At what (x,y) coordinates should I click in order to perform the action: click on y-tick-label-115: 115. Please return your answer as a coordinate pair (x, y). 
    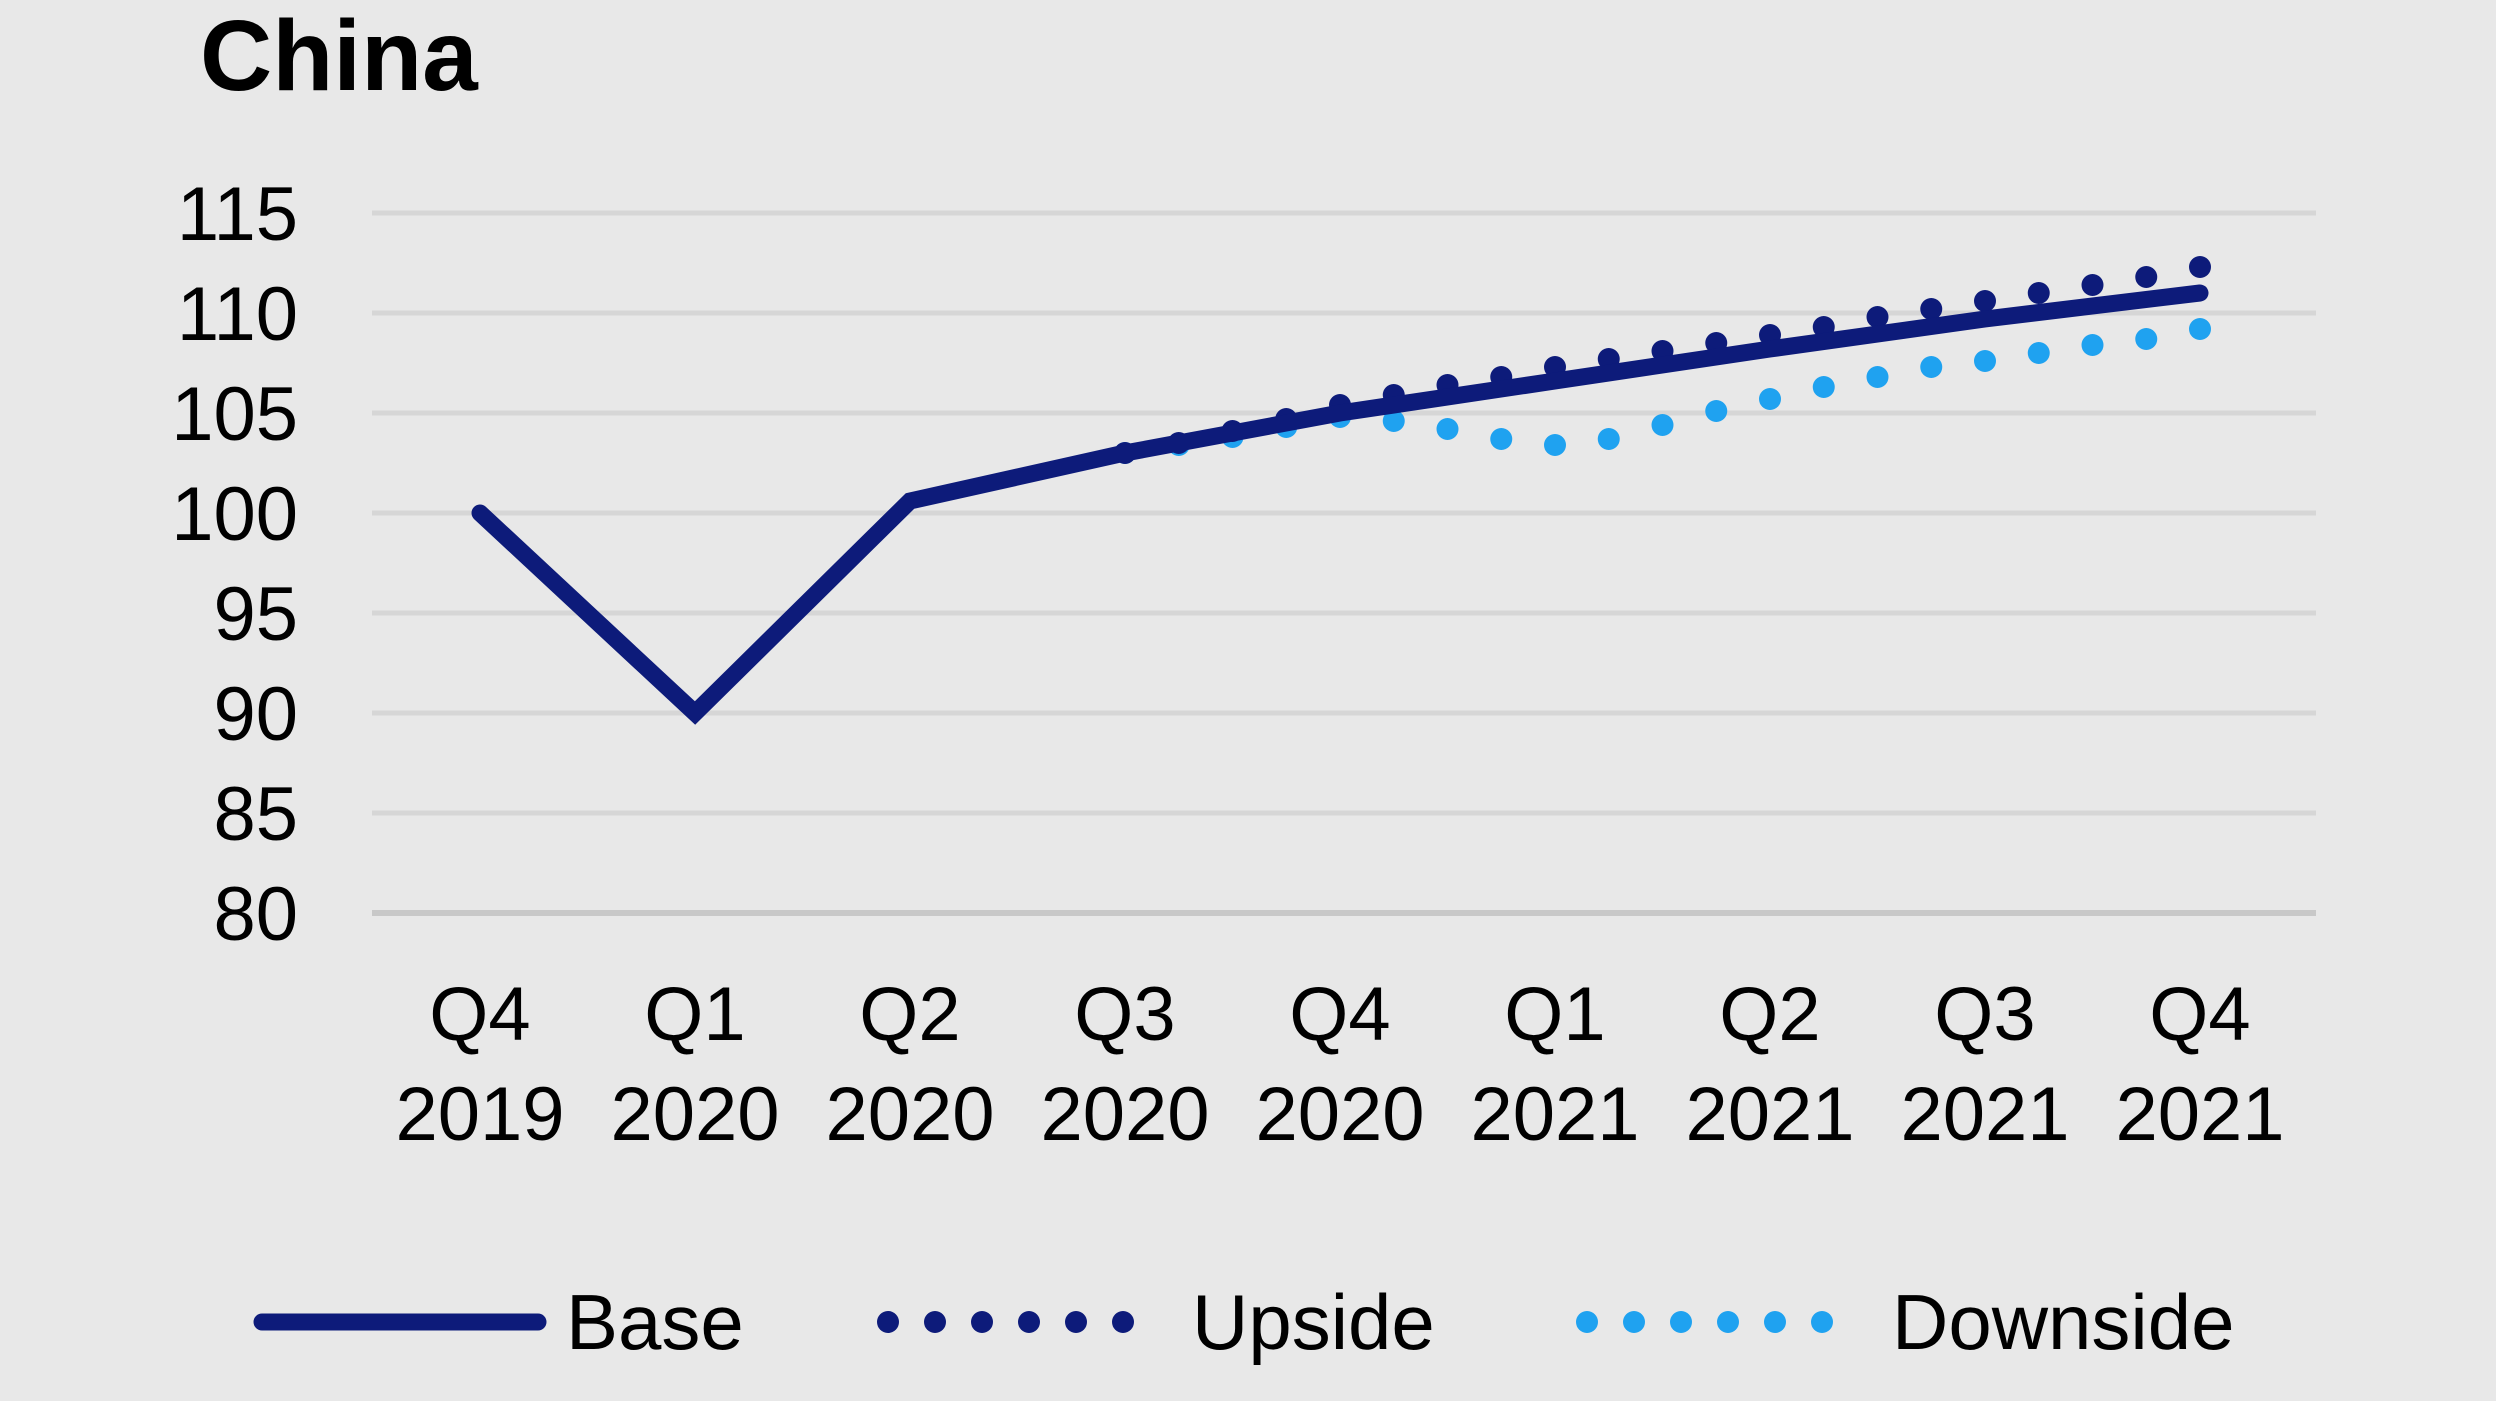
    Looking at the image, I should click on (237, 214).